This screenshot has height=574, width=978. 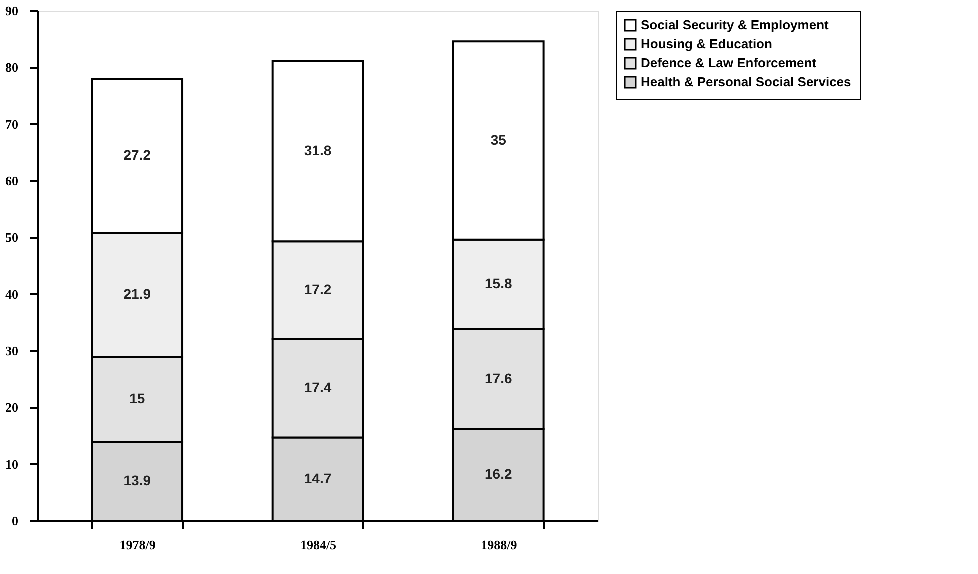 What do you see at coordinates (498, 378) in the screenshot?
I see `data-label: 17.6` at bounding box center [498, 378].